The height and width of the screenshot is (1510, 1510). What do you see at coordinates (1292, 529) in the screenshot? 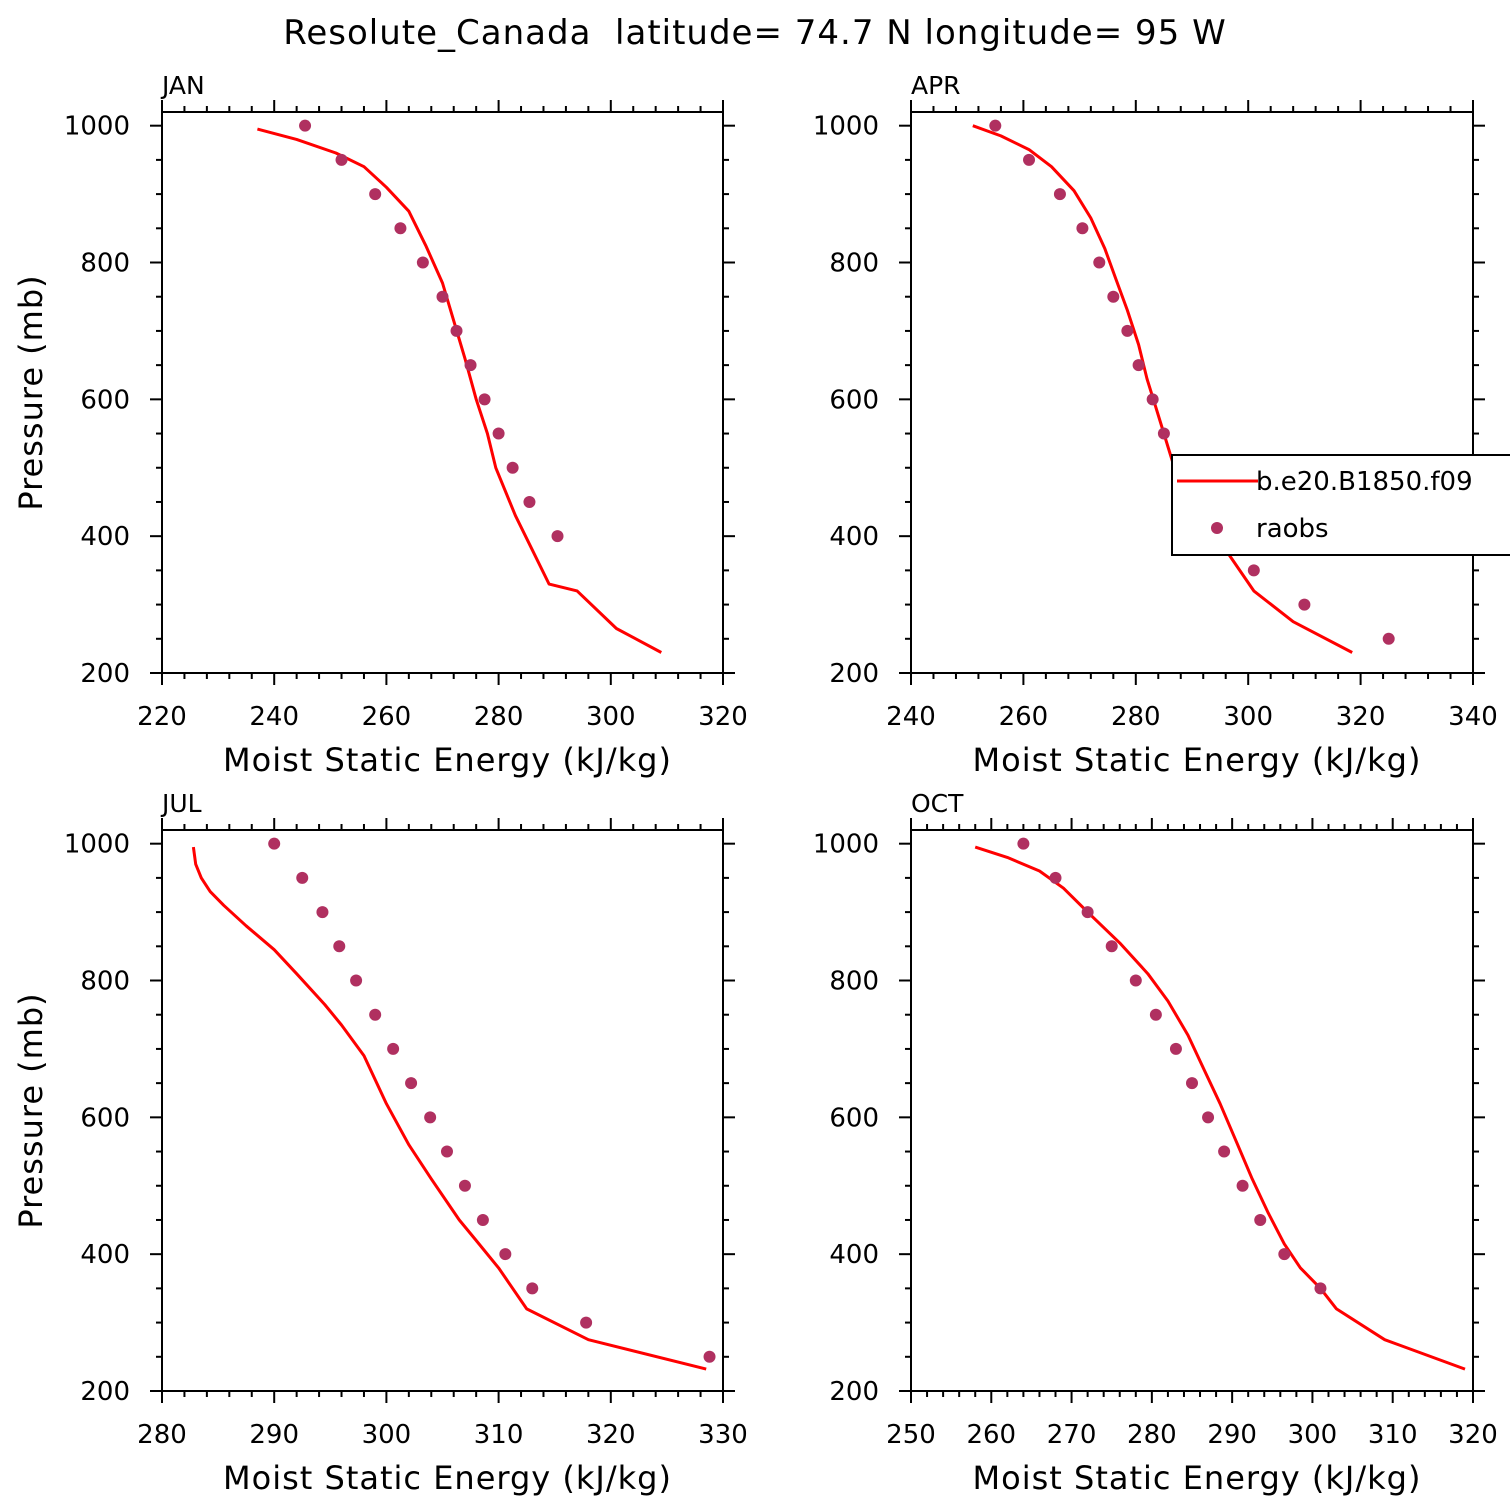
I see `legend-label-obs: raobs` at bounding box center [1292, 529].